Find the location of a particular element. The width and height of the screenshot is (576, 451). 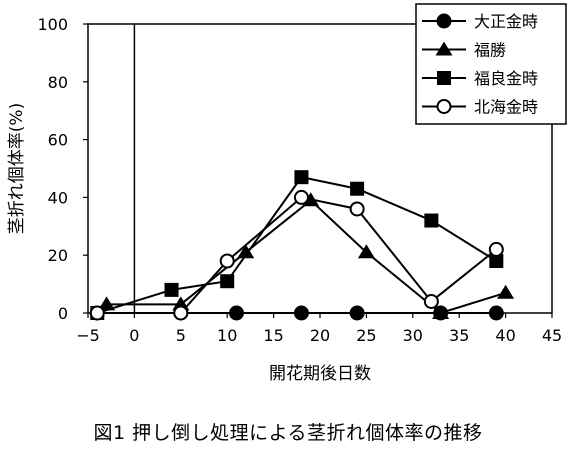

x-tick-label: 45 is located at coordinates (552, 335).